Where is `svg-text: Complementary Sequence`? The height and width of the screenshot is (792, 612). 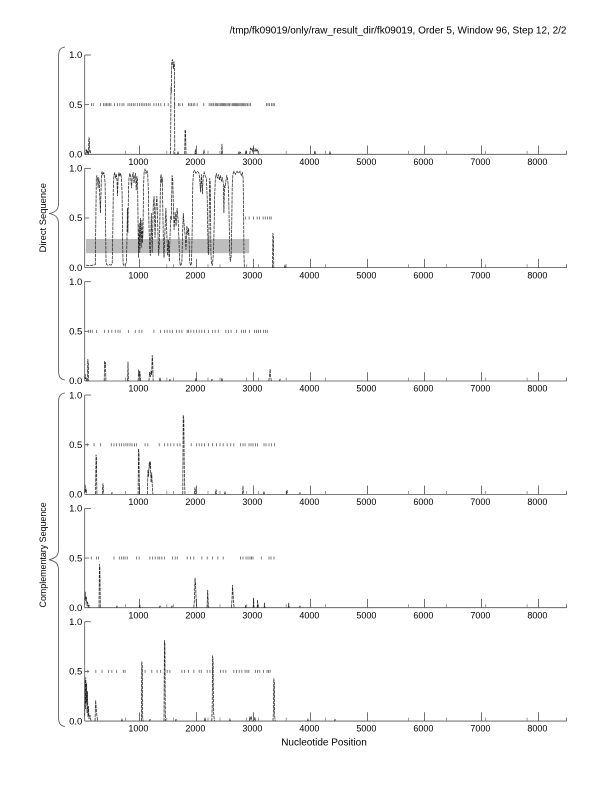
svg-text: Complementary Sequence is located at coordinates (43, 554).